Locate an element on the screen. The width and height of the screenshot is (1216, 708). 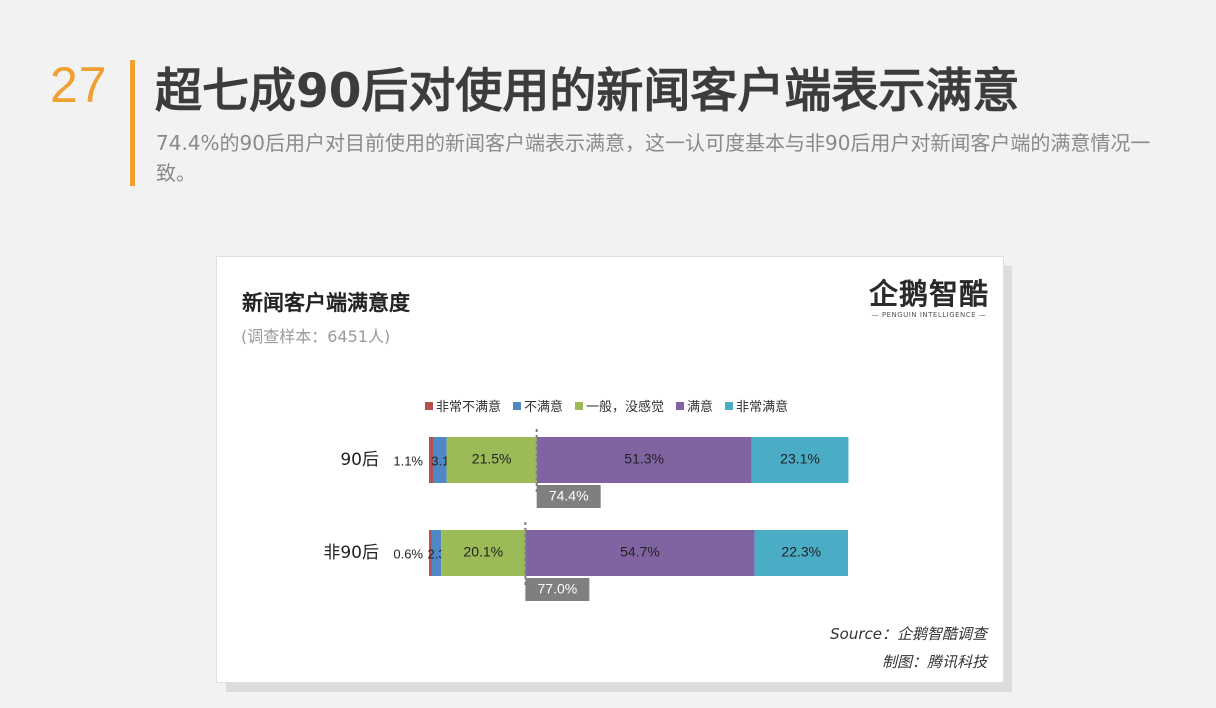
data-label: 23.1% is located at coordinates (800, 459).